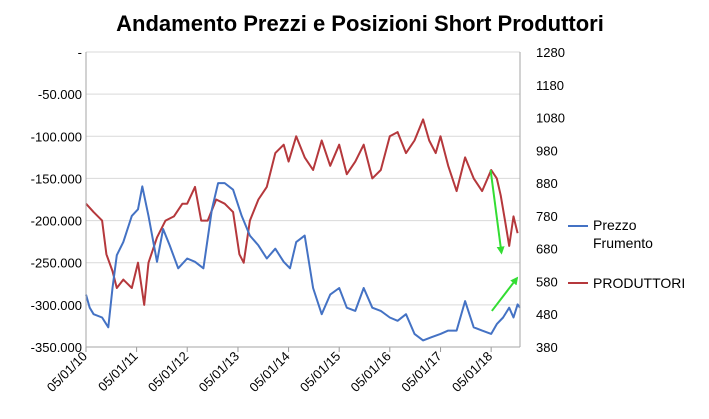  What do you see at coordinates (56, 347) in the screenshot?
I see `y-left-tick-label: -350.000` at bounding box center [56, 347].